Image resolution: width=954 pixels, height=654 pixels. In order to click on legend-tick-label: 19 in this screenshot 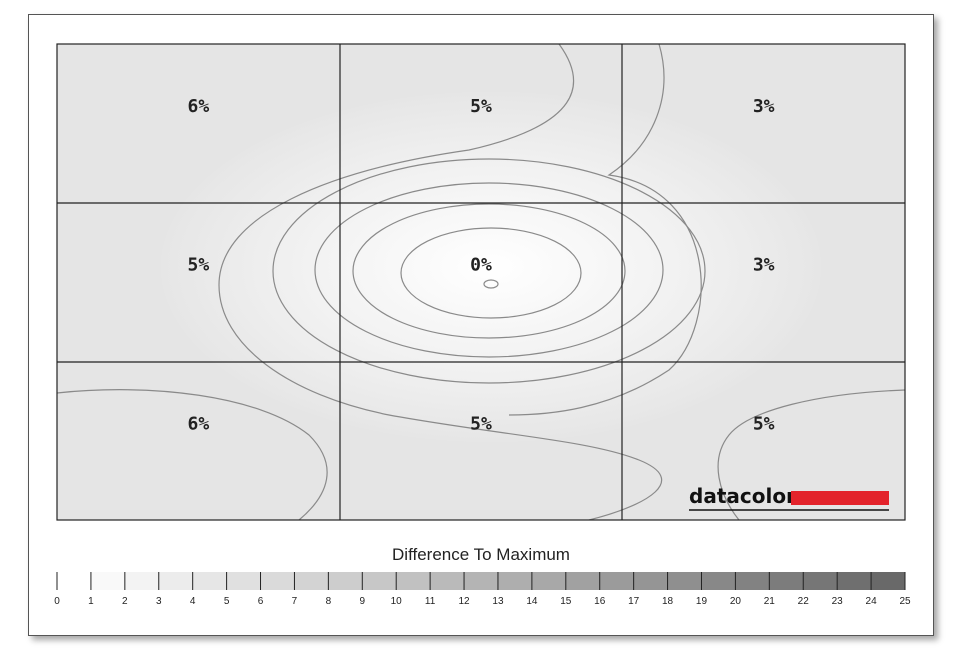, I will do `click(702, 601)`.